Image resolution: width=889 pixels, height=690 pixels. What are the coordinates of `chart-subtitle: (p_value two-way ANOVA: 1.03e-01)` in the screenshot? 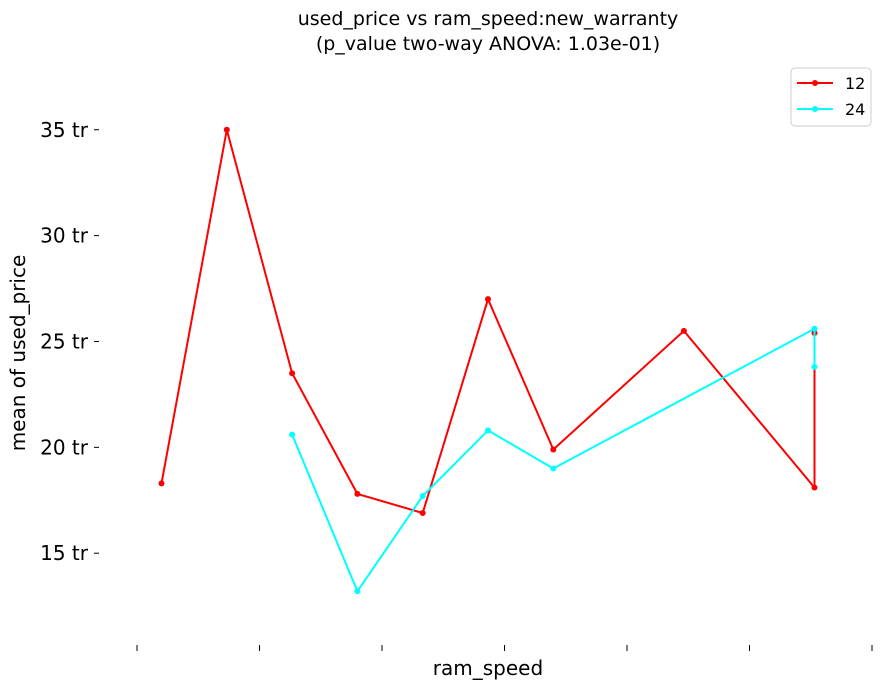 It's located at (488, 44).